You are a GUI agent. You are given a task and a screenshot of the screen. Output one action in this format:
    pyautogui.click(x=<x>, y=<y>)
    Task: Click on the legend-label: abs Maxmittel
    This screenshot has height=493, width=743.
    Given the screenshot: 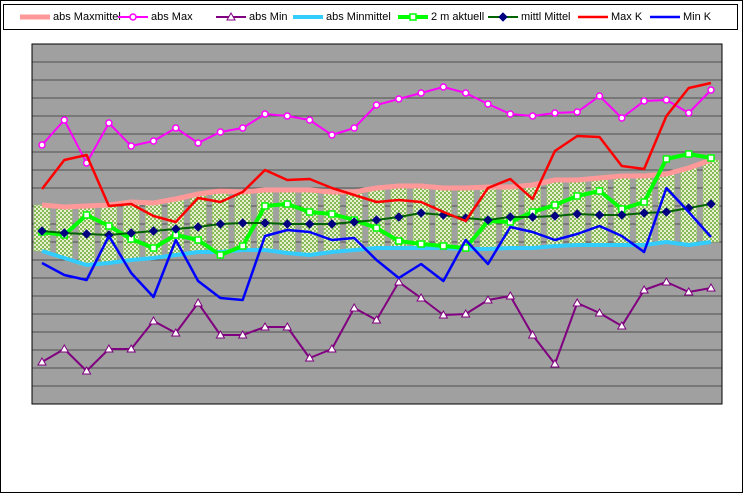 What is the action you would take?
    pyautogui.click(x=87, y=17)
    